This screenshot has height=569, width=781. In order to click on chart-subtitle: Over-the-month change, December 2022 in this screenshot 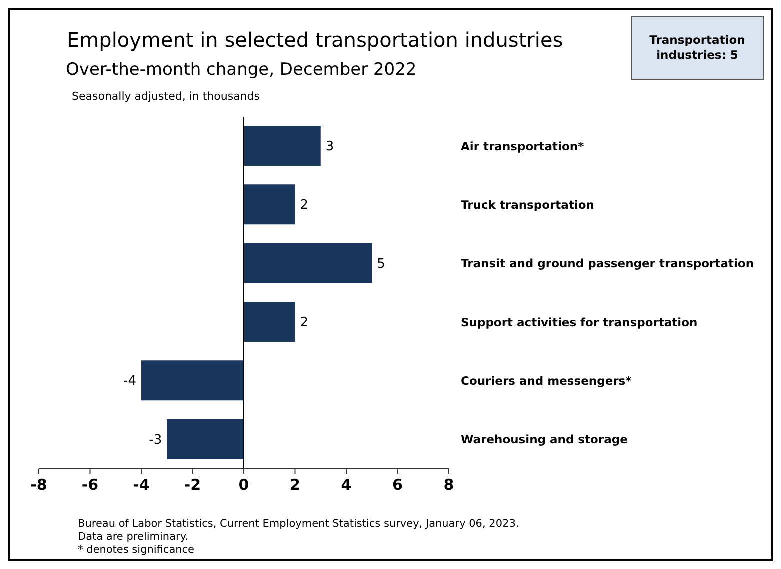, I will do `click(241, 70)`.